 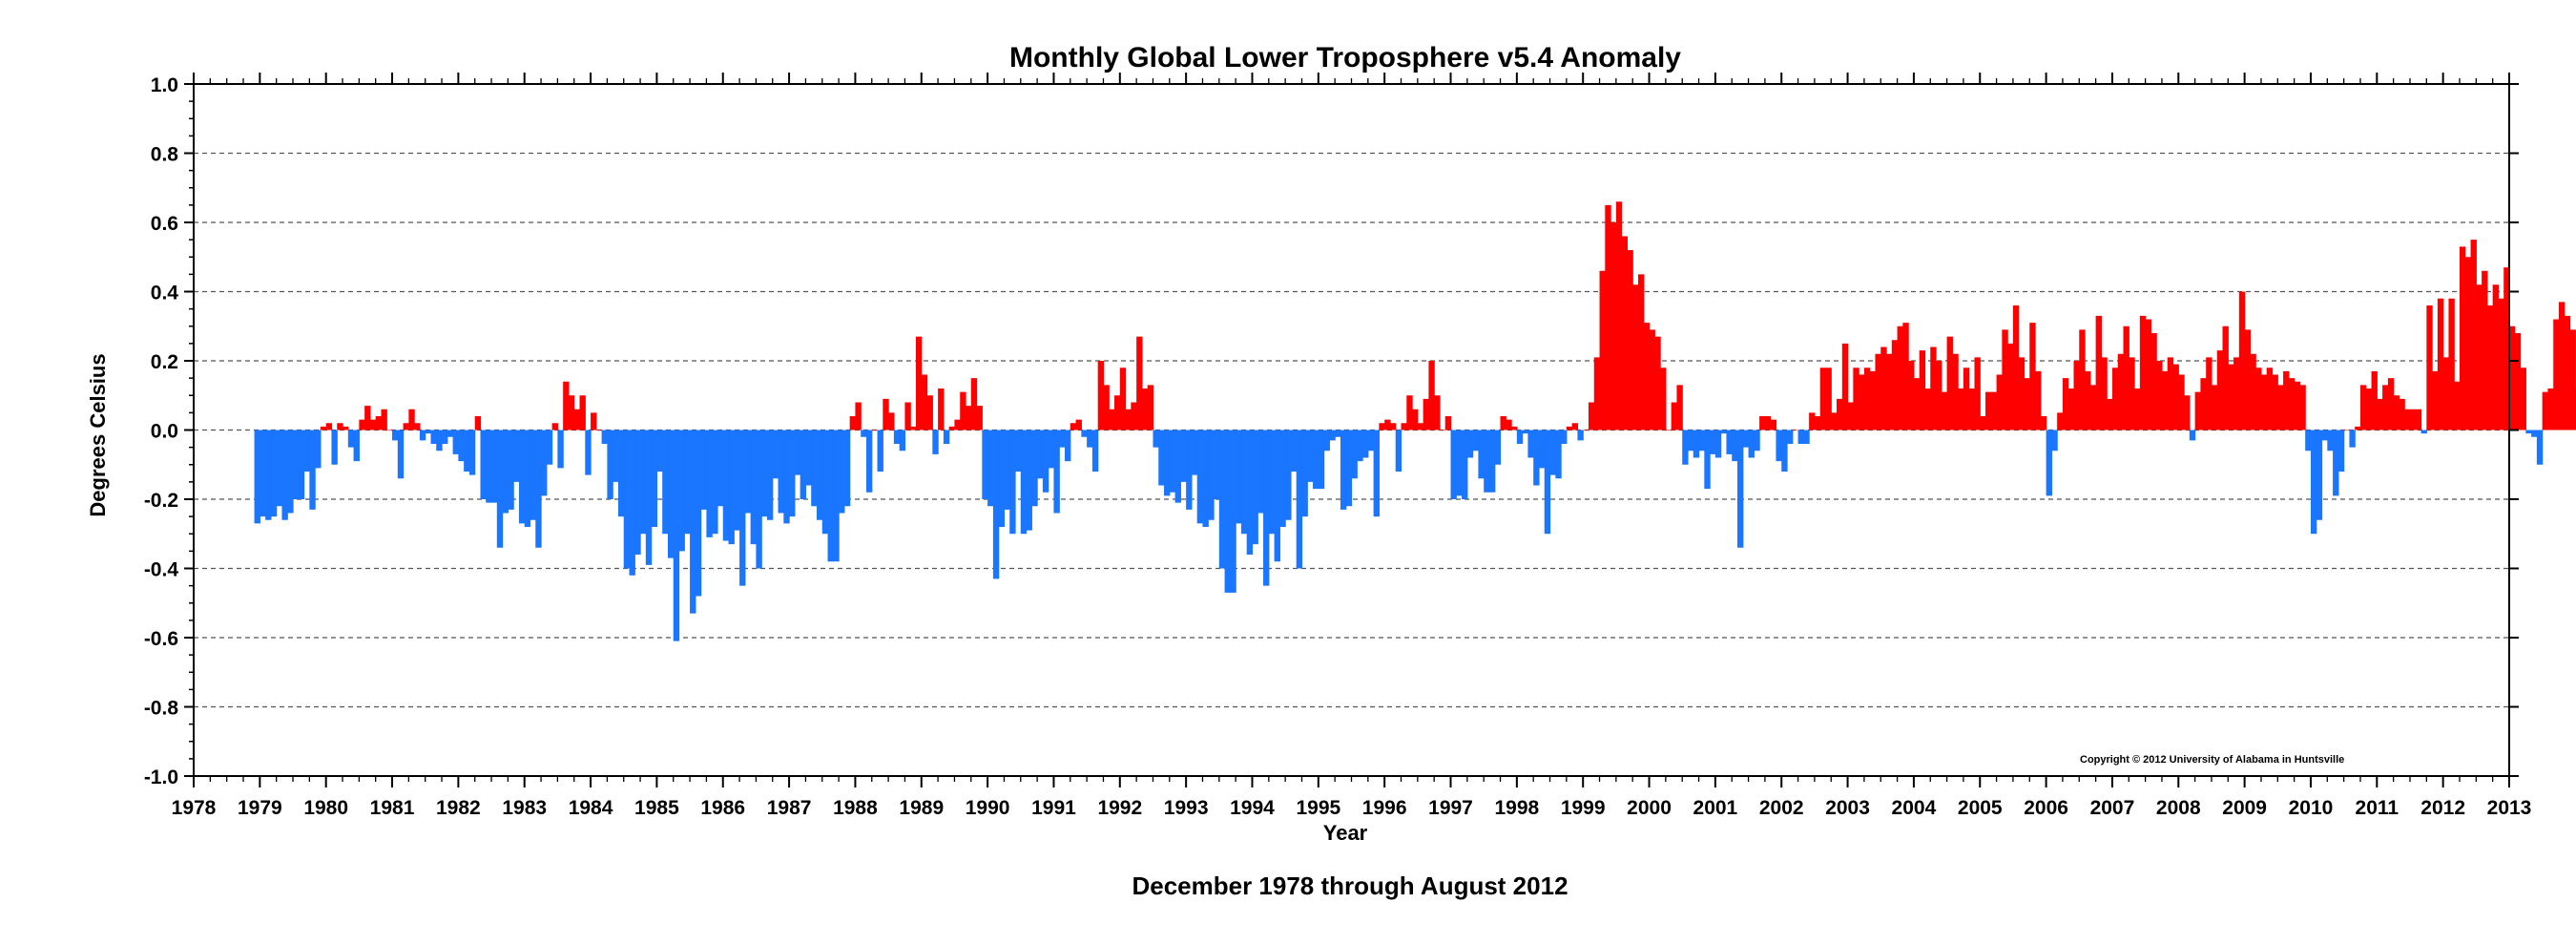 What do you see at coordinates (1583, 808) in the screenshot?
I see `x-tick-label: 1999` at bounding box center [1583, 808].